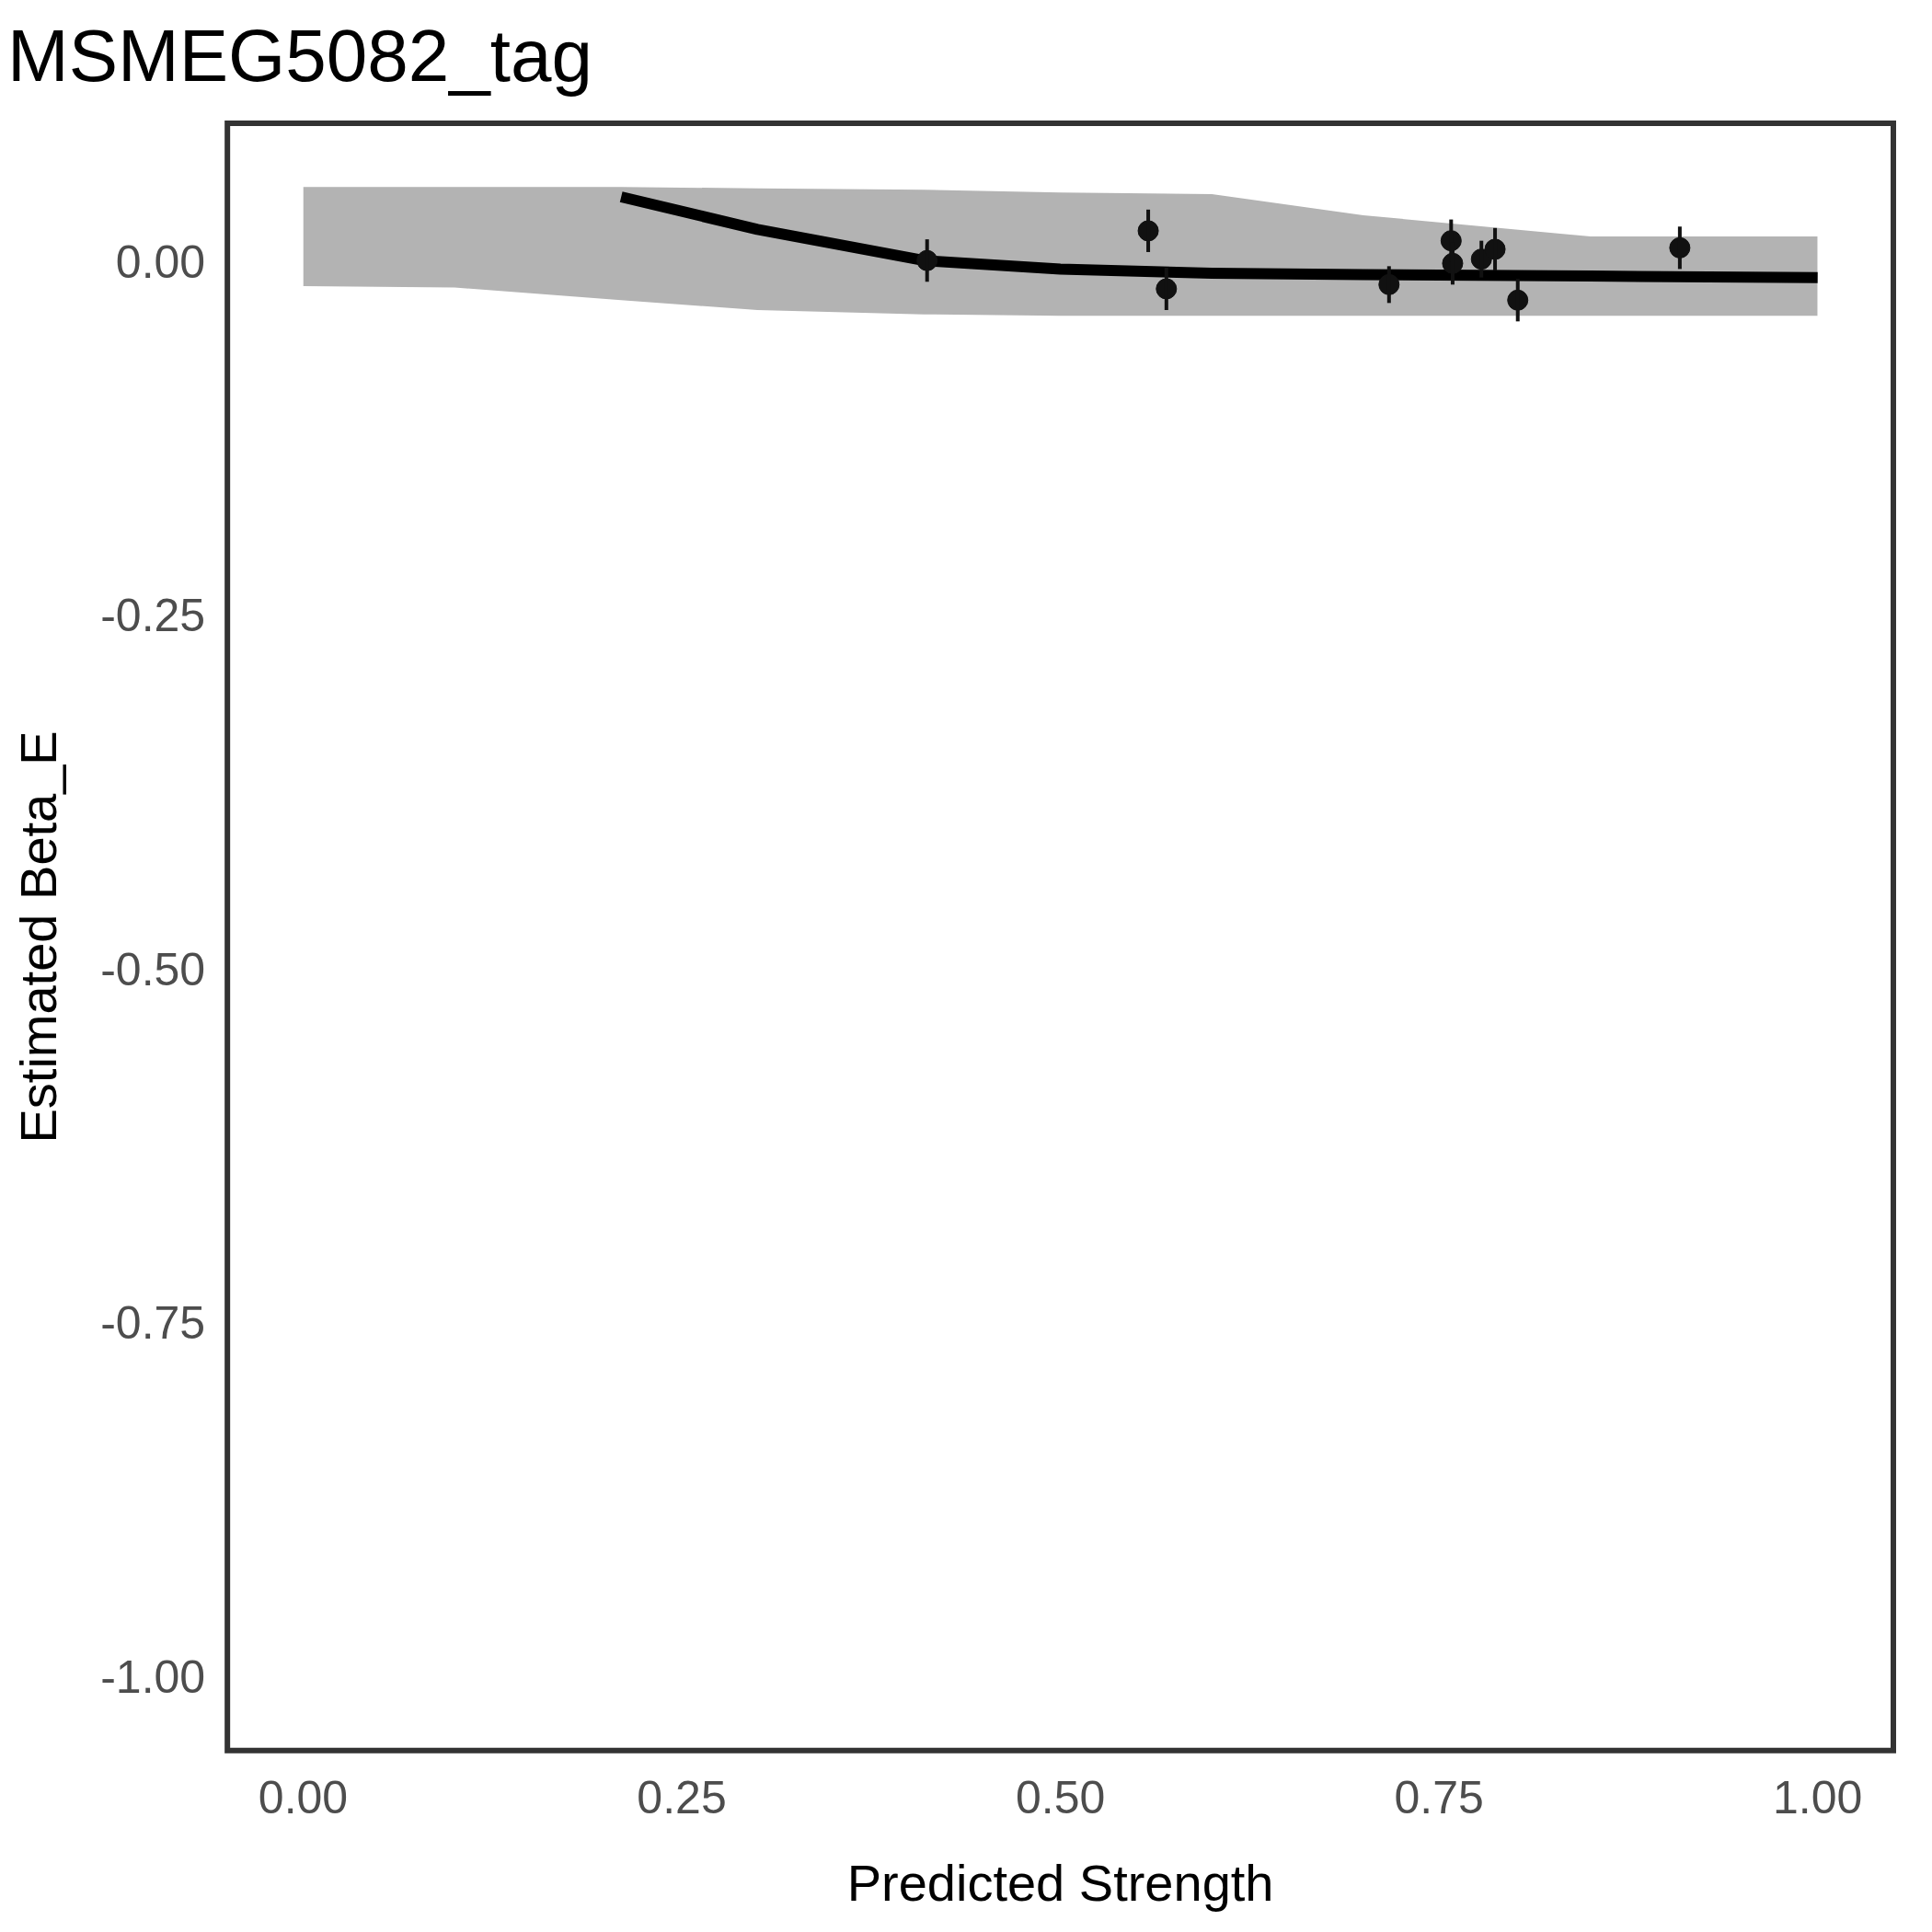 Image resolution: width=1932 pixels, height=1932 pixels. What do you see at coordinates (153, 1323) in the screenshot?
I see `y-tick-label: -0.75` at bounding box center [153, 1323].